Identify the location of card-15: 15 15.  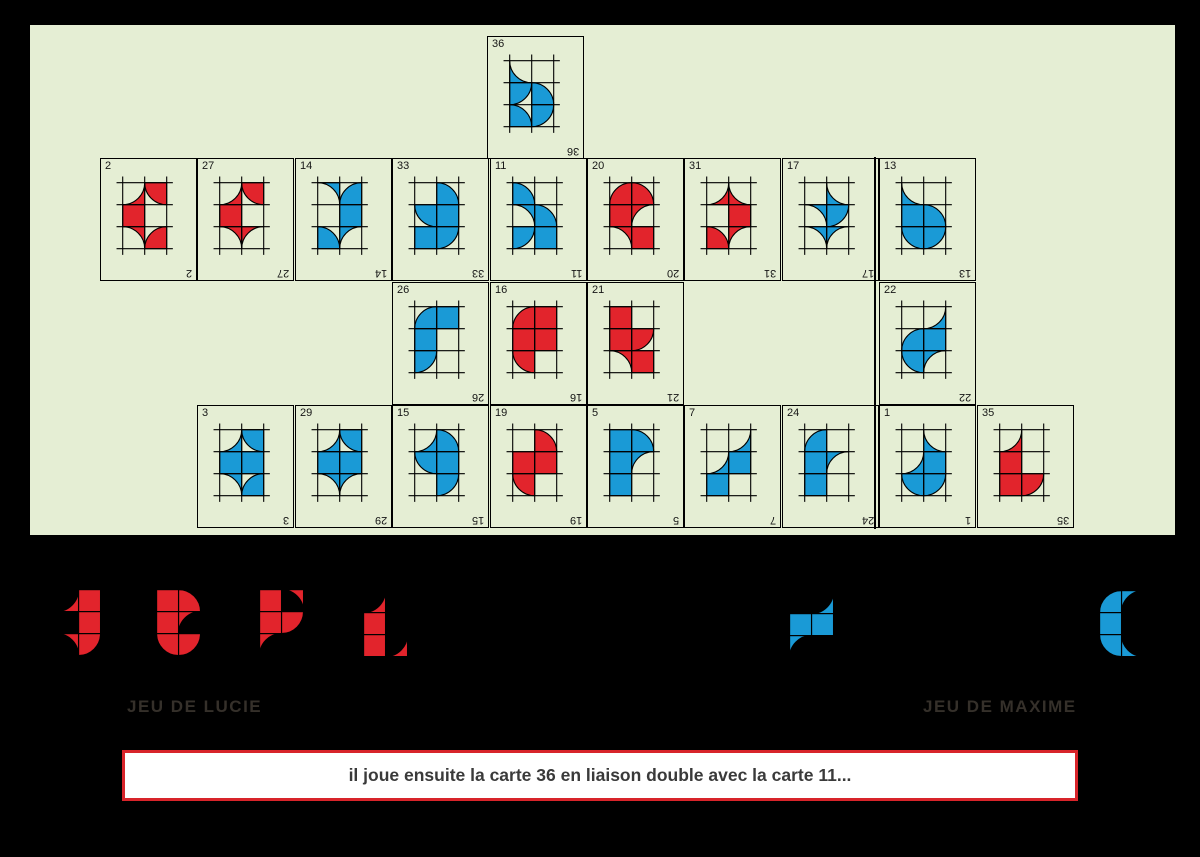
(440, 466).